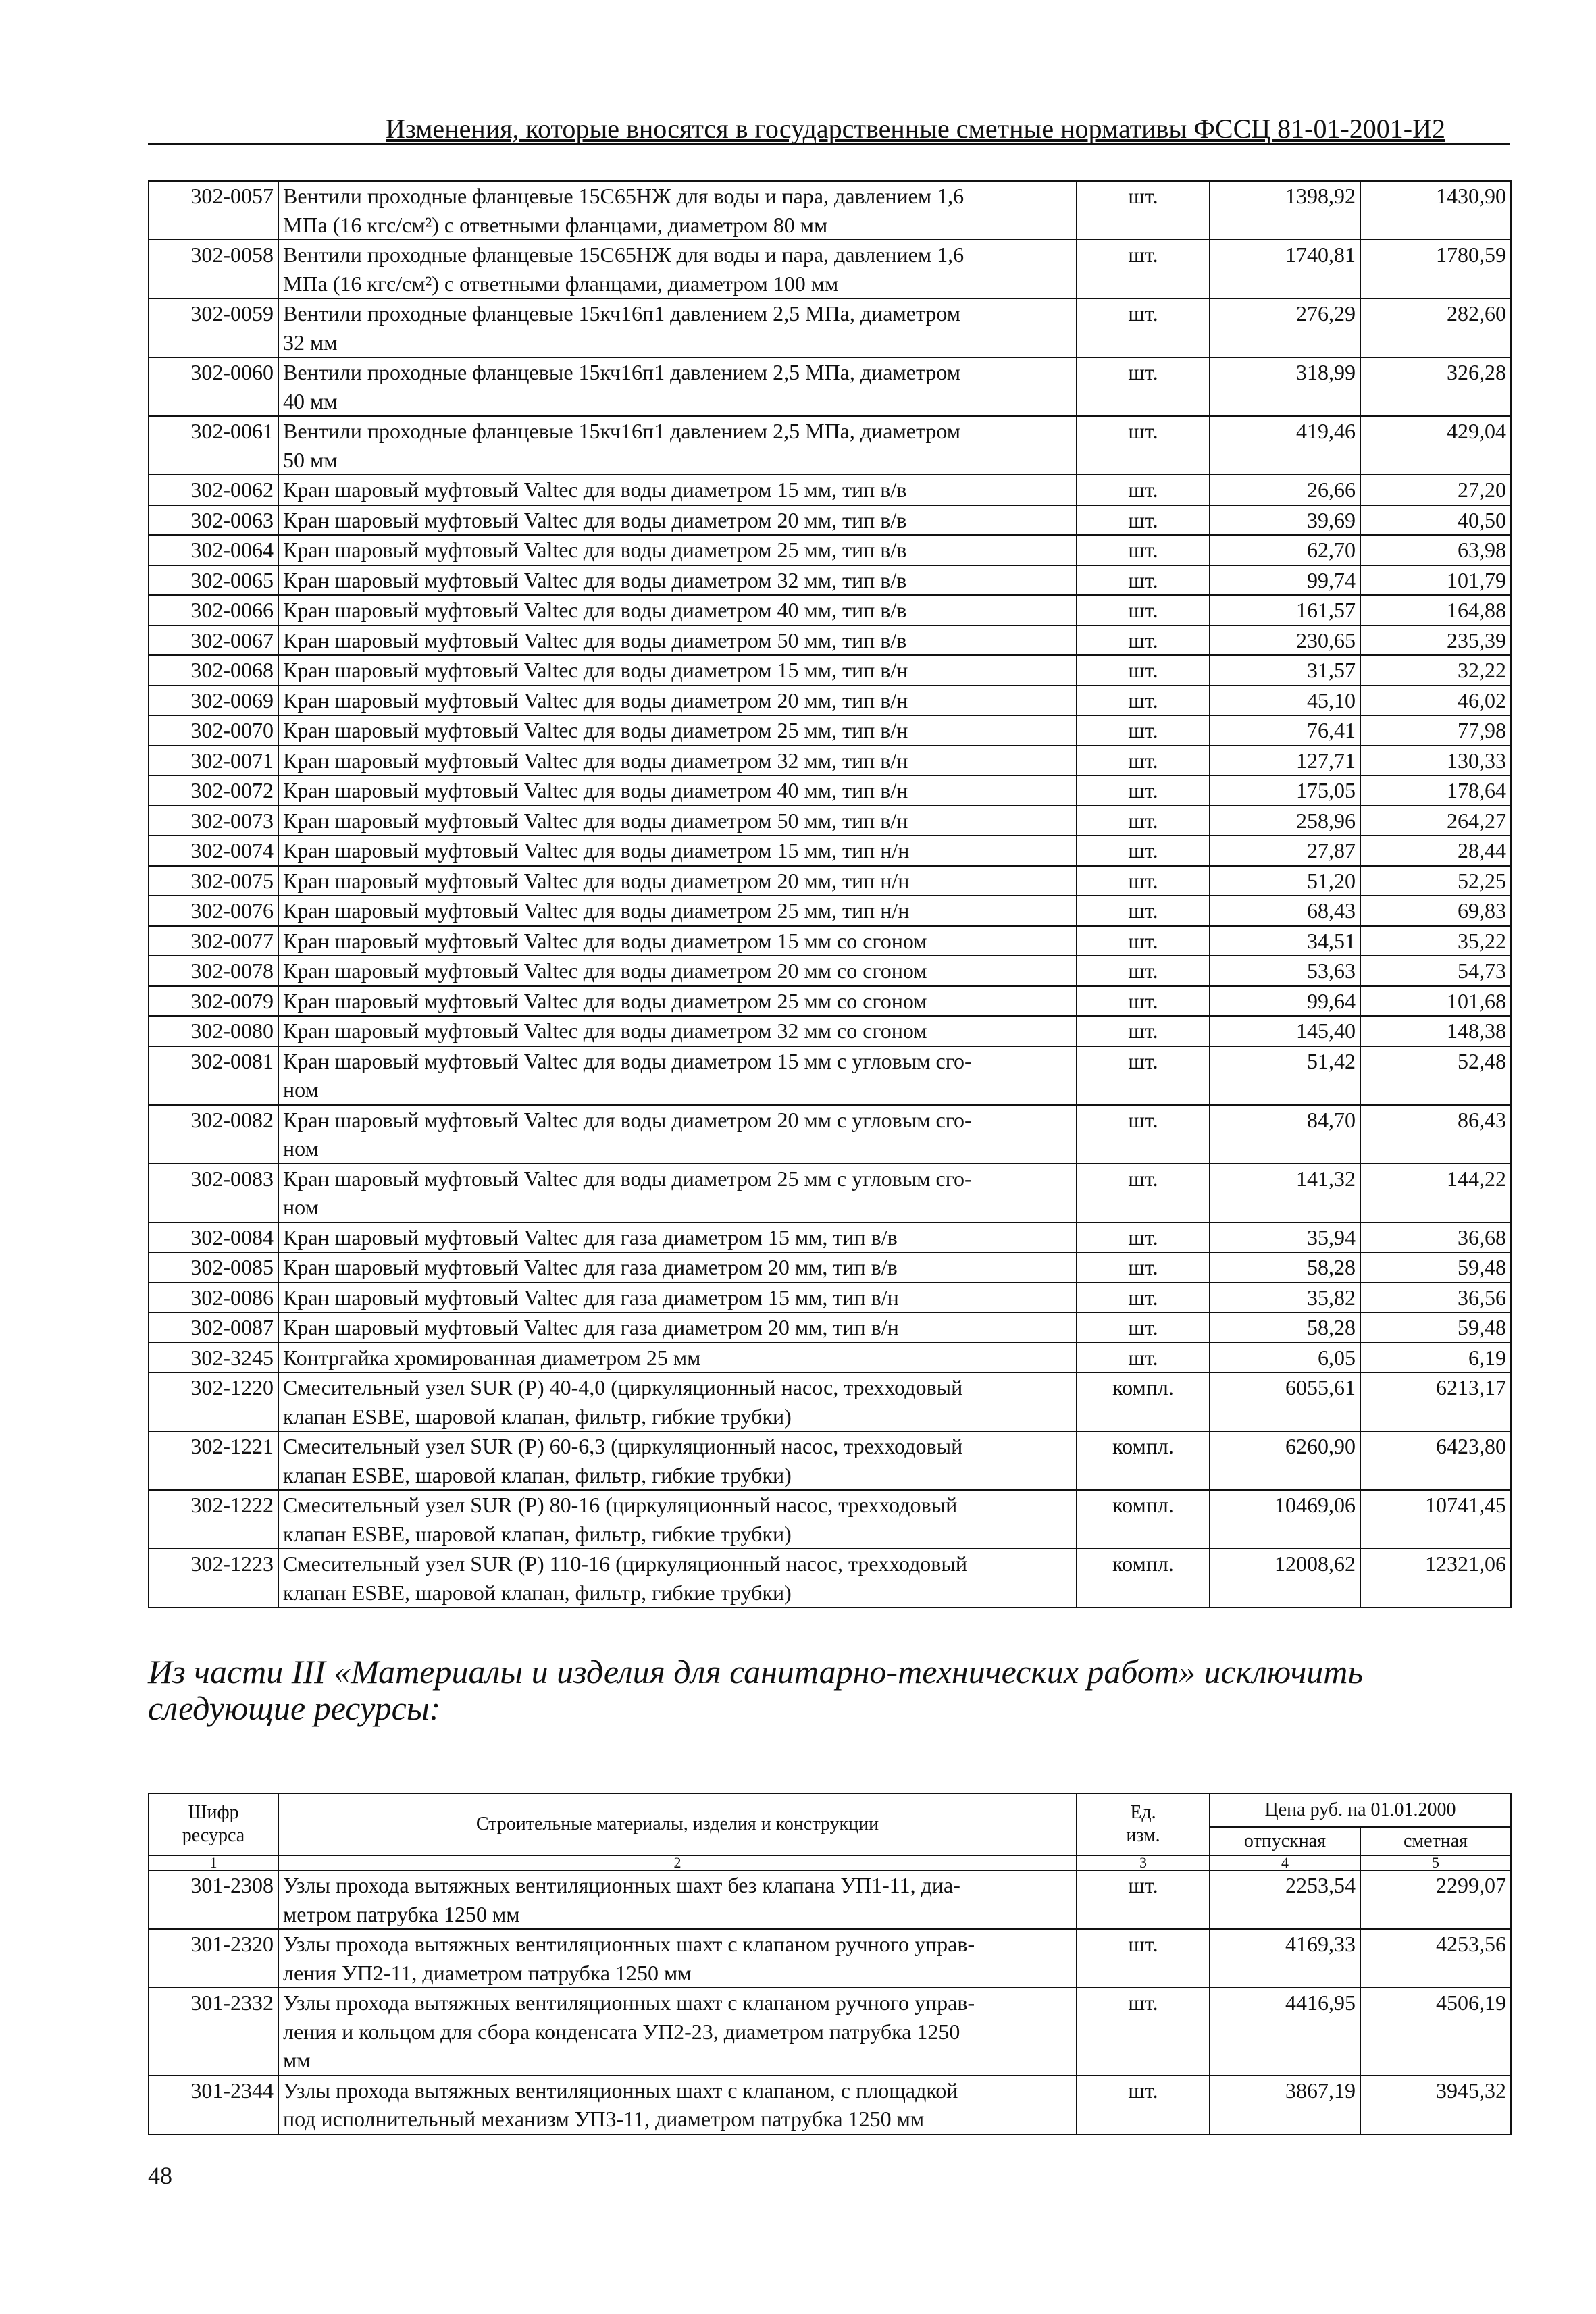 The width and height of the screenshot is (1596, 2314). Describe the element at coordinates (1285, 670) in the screenshot. I see `release-price: 31,57` at that location.